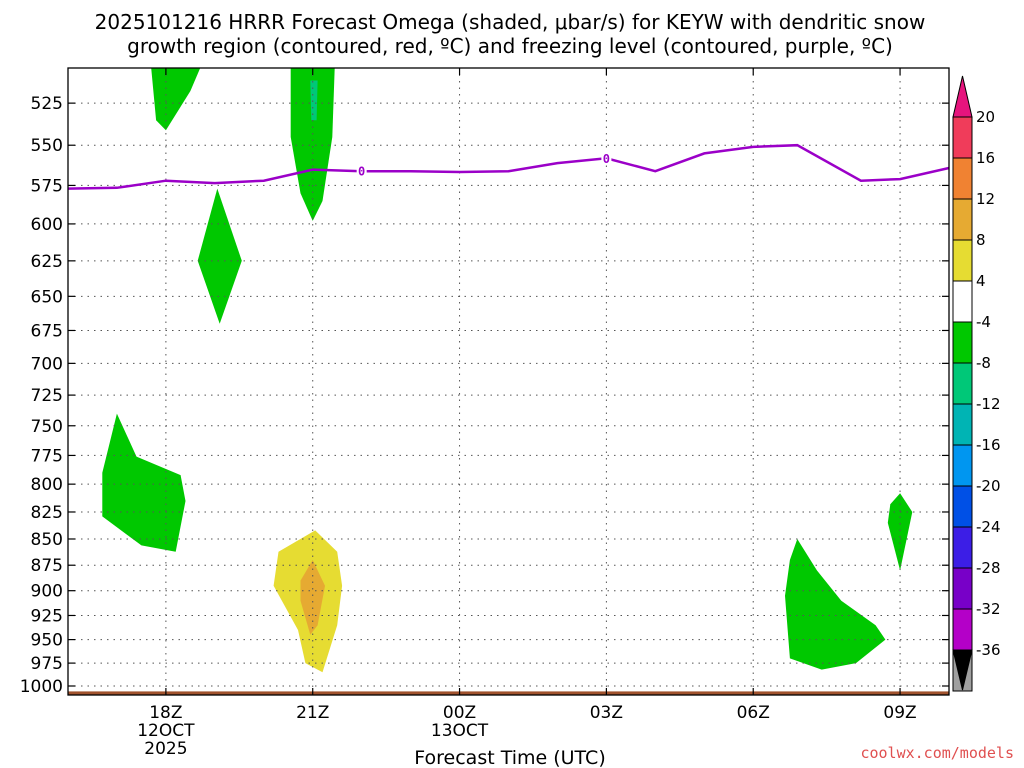 This screenshot has width=1024, height=768. Describe the element at coordinates (47, 331) in the screenshot. I see `y-tick-label: 675` at that location.